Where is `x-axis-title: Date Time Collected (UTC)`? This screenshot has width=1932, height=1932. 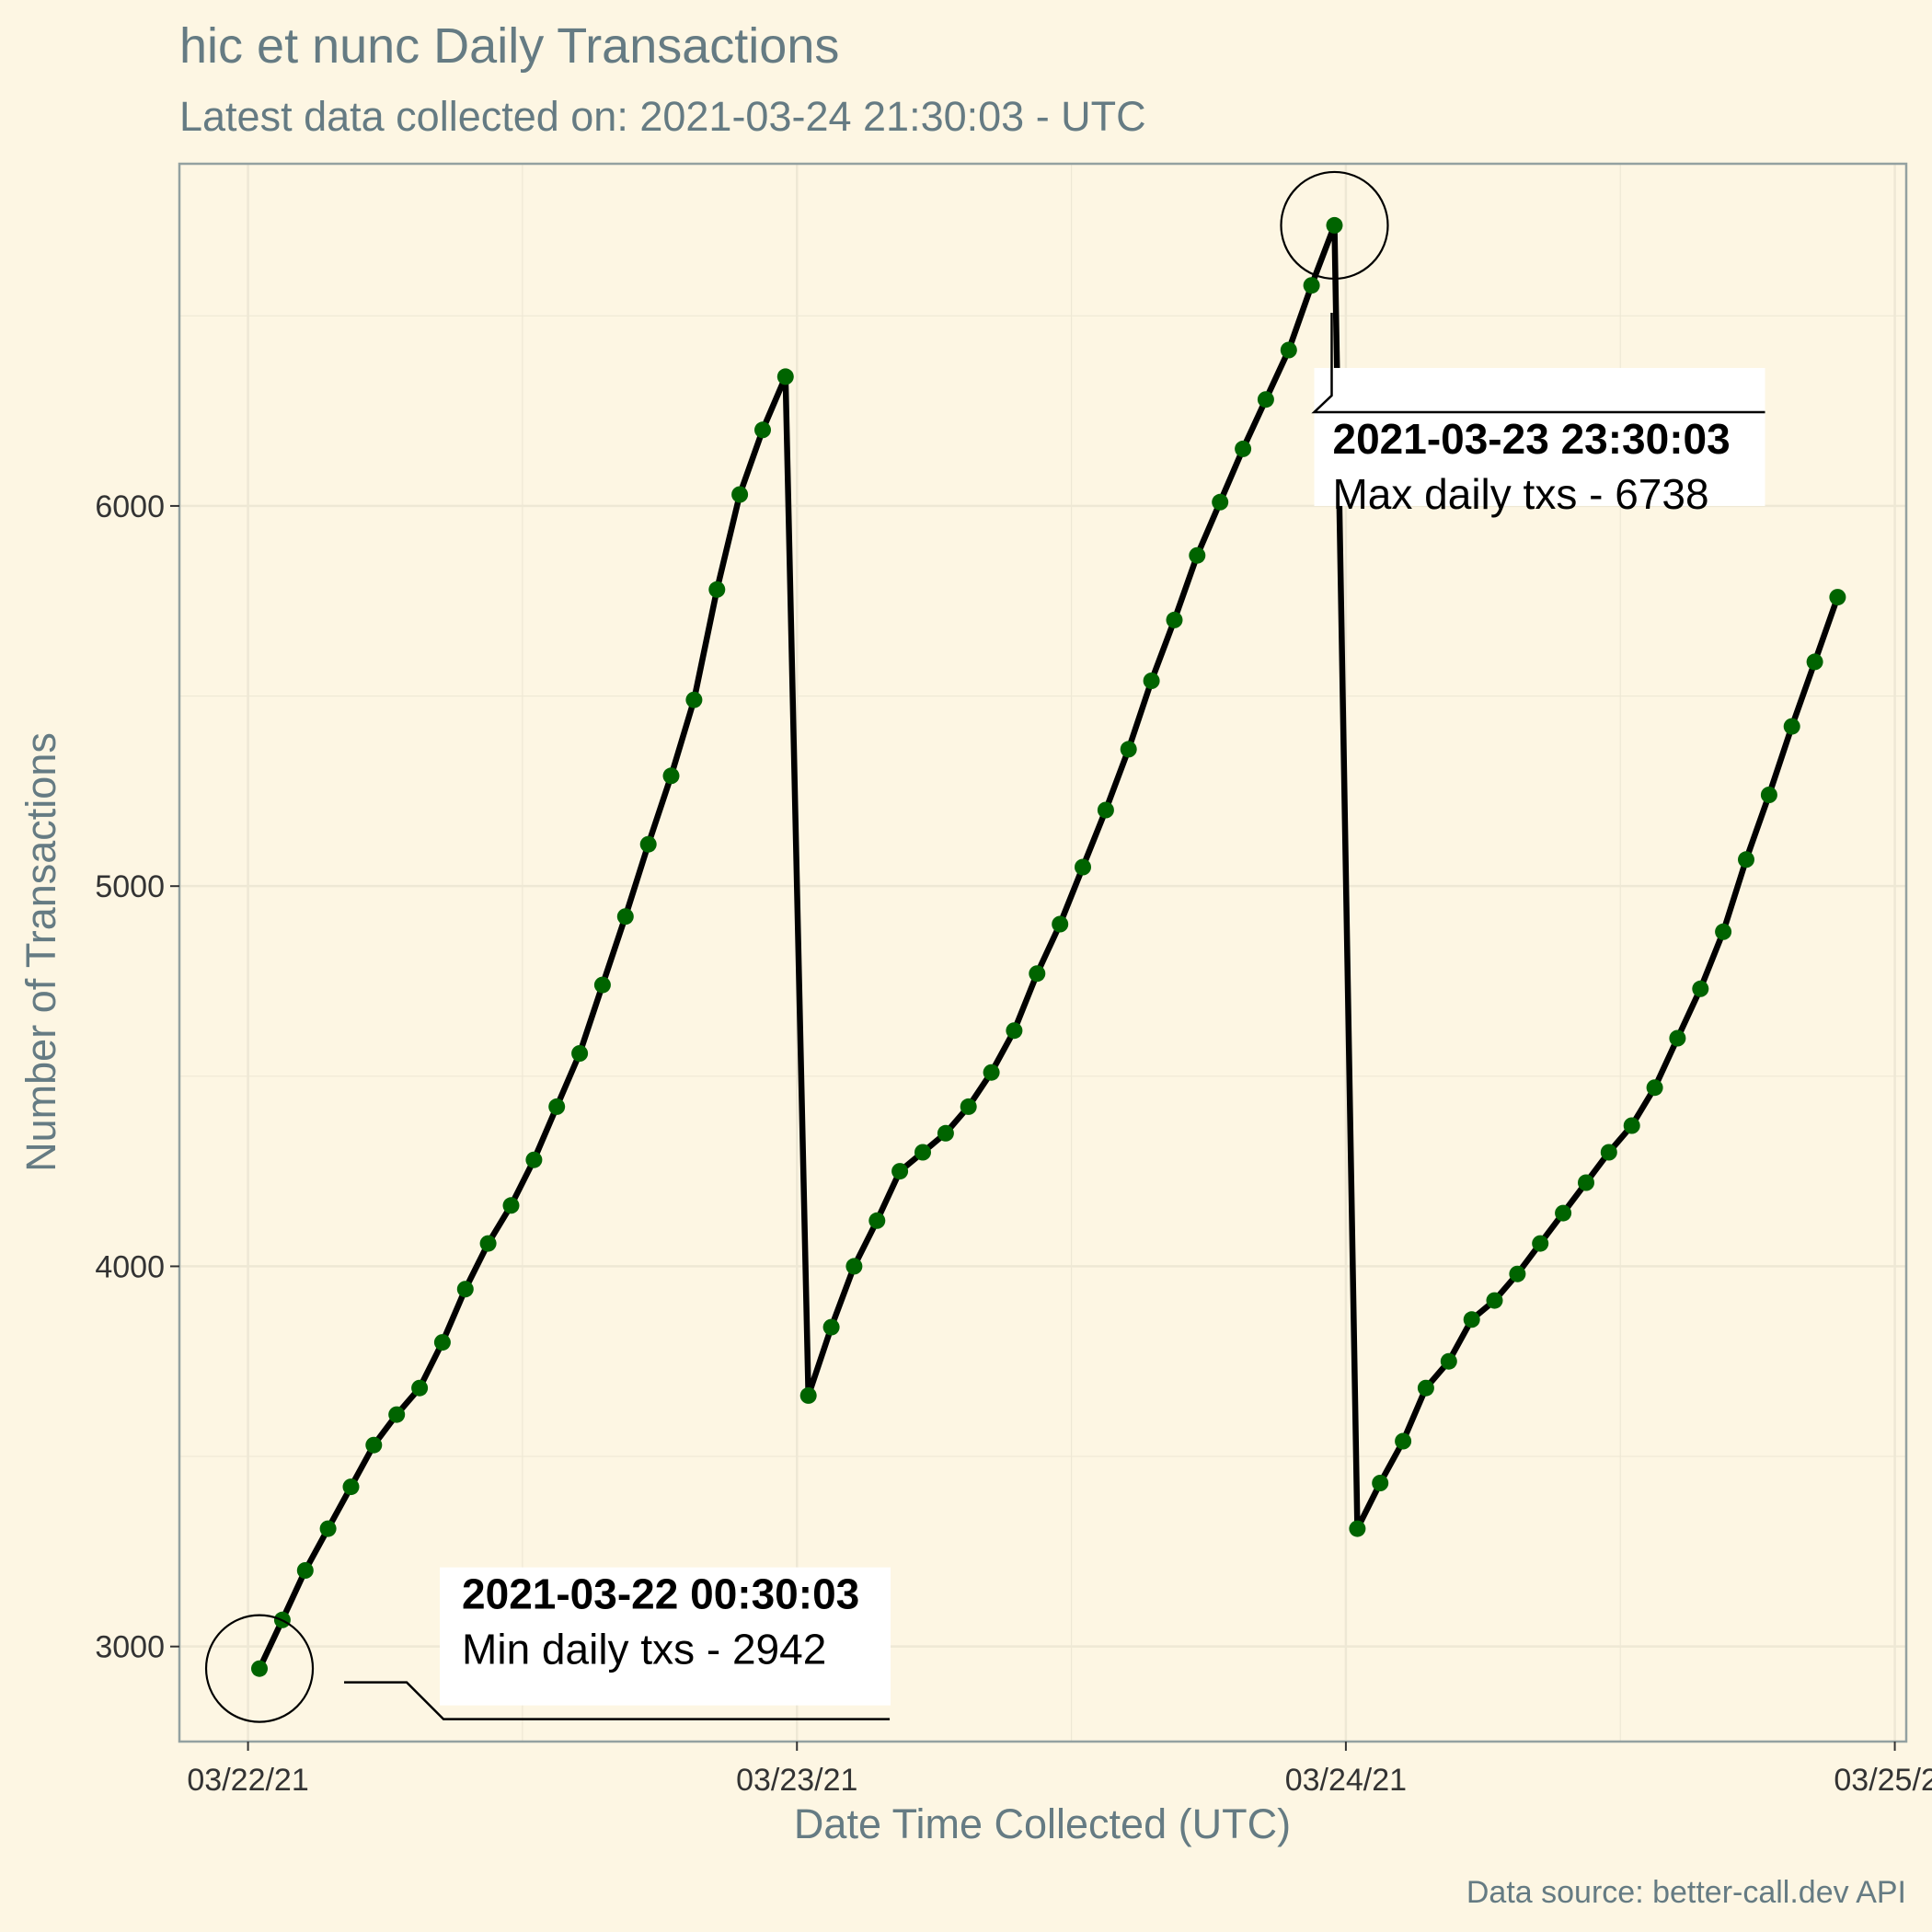
x-axis-title: Date Time Collected (UTC) is located at coordinates (1042, 1823).